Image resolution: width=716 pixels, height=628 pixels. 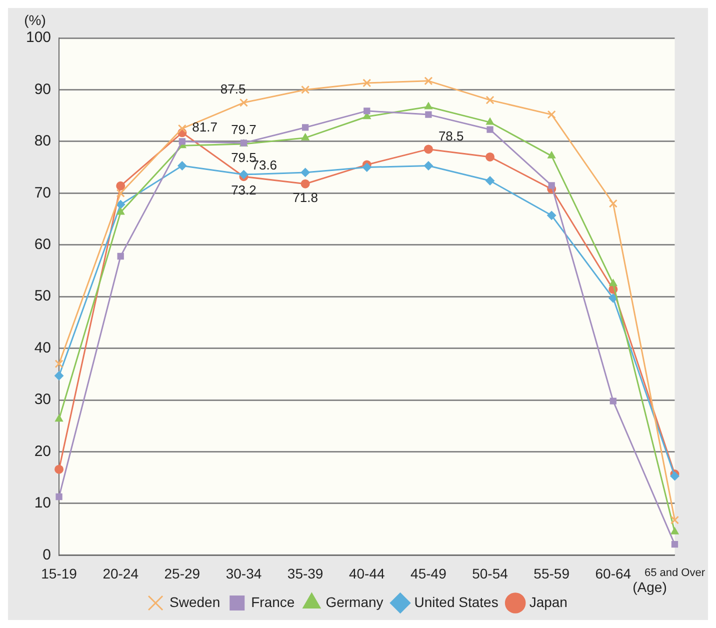 I want to click on y-tick-label: 10, so click(x=43, y=503).